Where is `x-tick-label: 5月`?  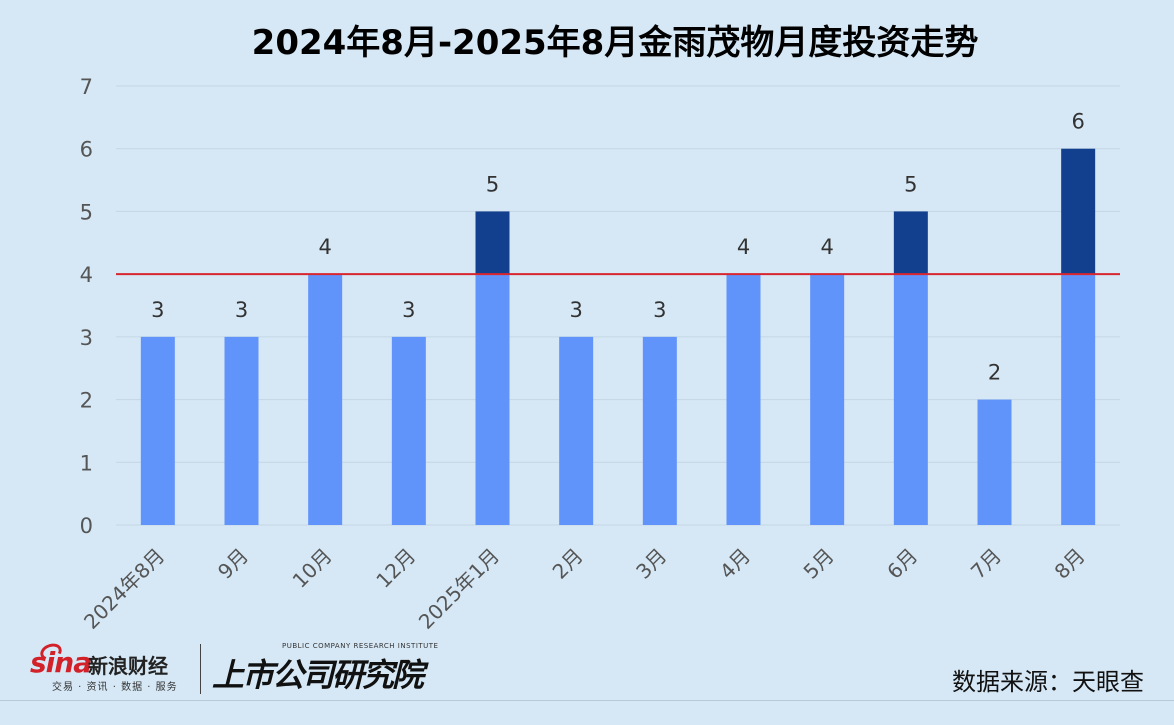 x-tick-label: 5月 is located at coordinates (819, 564).